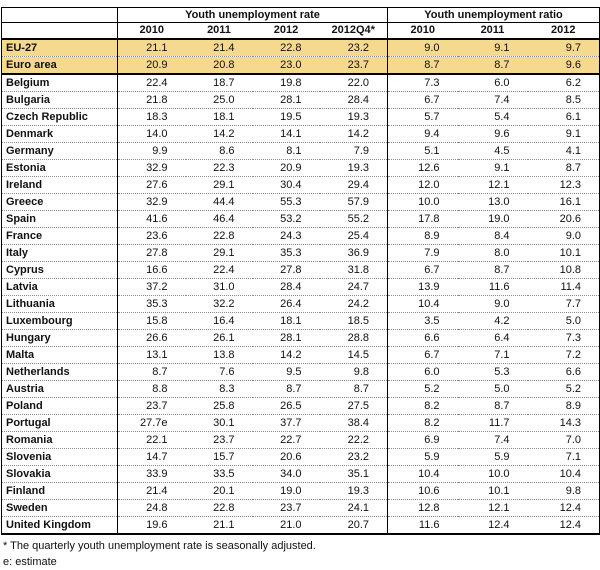 The height and width of the screenshot is (570, 600). Describe the element at coordinates (59, 219) in the screenshot. I see `country-cell: Spain` at that location.